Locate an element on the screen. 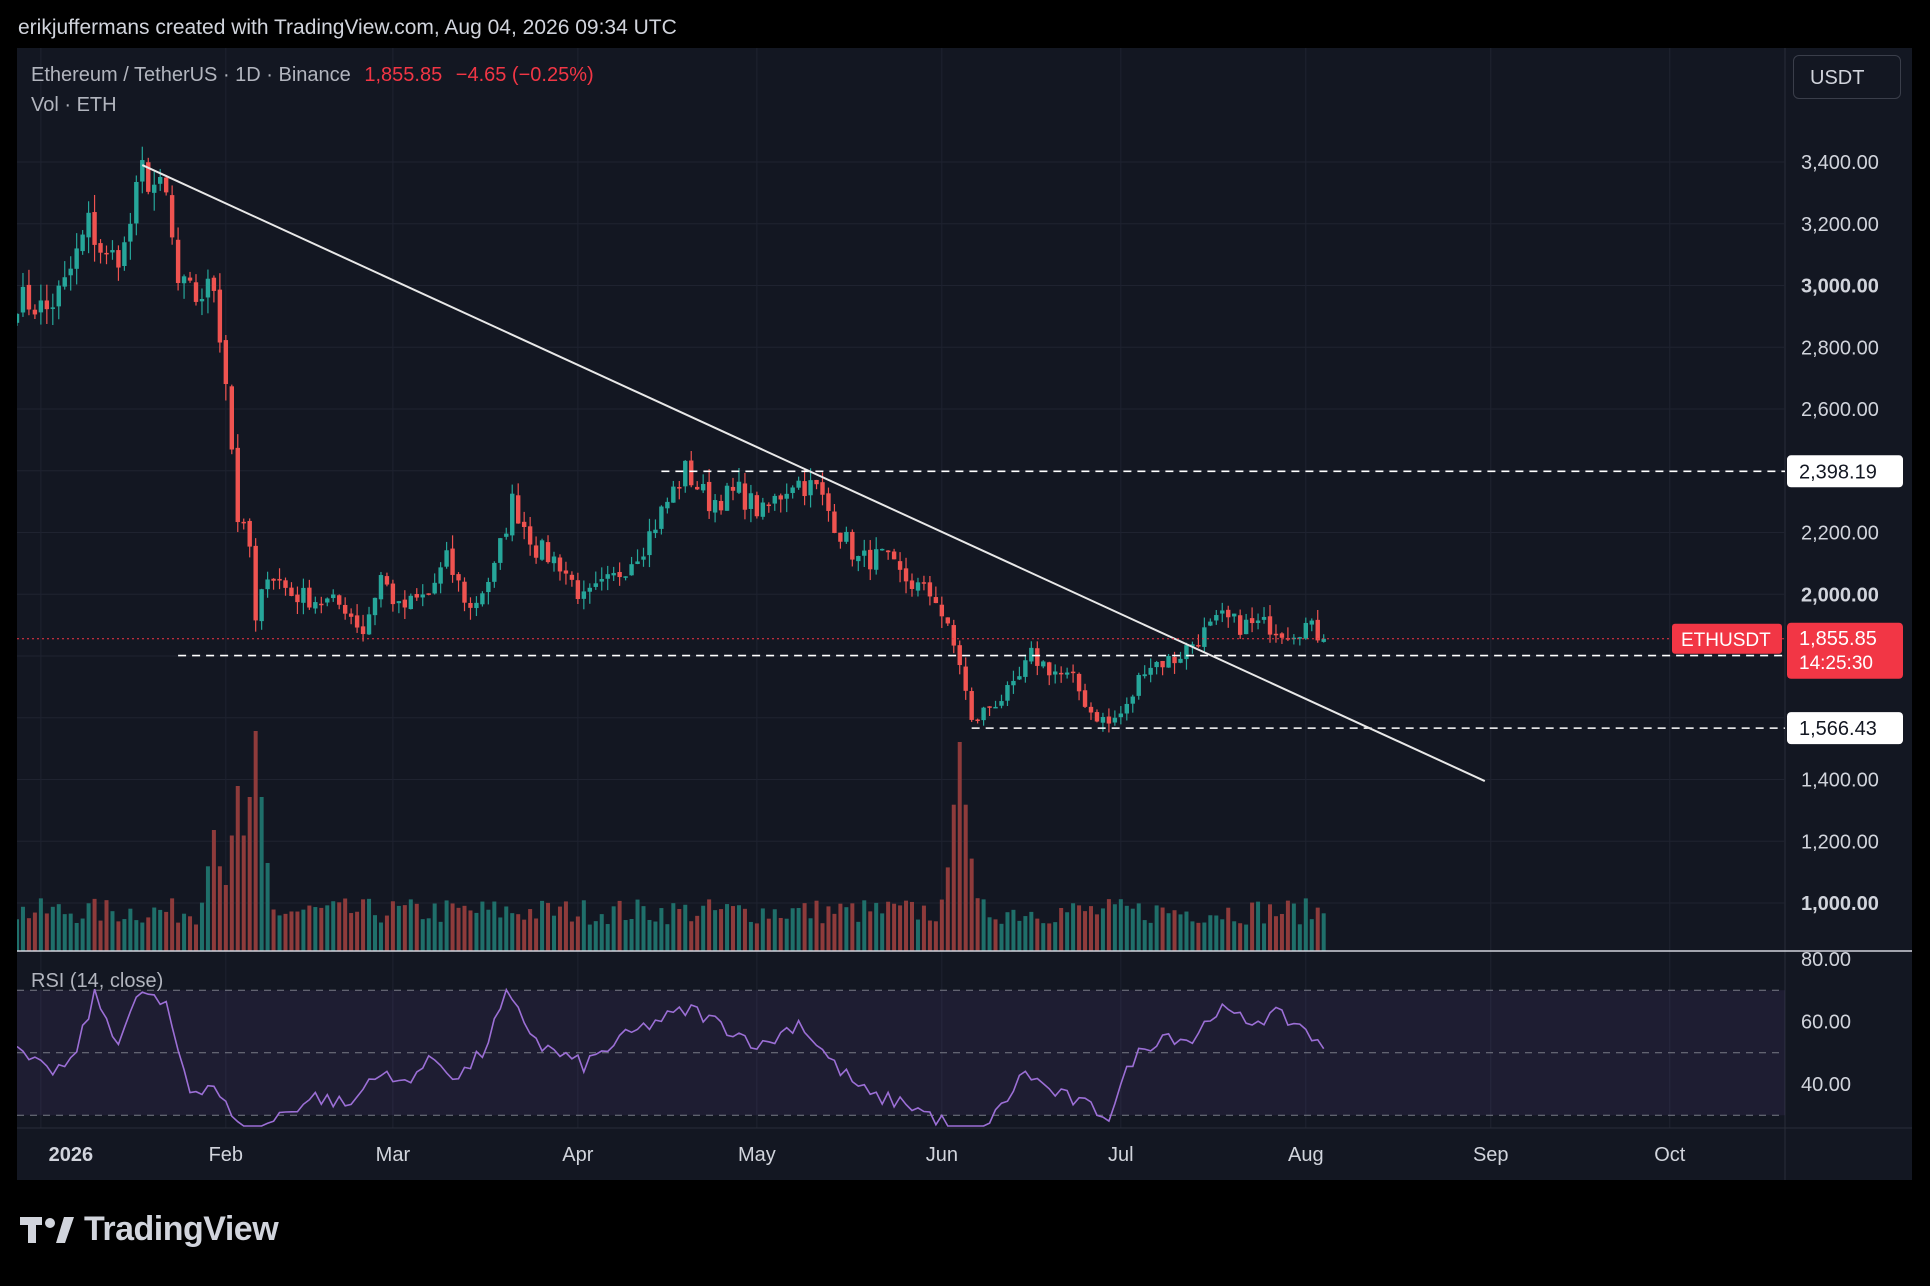  rsi-legend: RSI (14, close) is located at coordinates (97, 981).